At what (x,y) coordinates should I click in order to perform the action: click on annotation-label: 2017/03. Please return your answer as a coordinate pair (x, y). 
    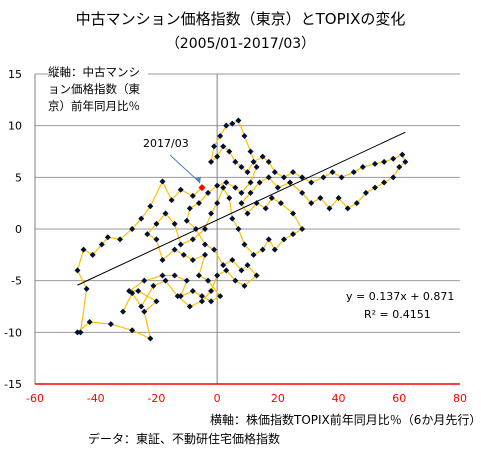
    Looking at the image, I should click on (166, 143).